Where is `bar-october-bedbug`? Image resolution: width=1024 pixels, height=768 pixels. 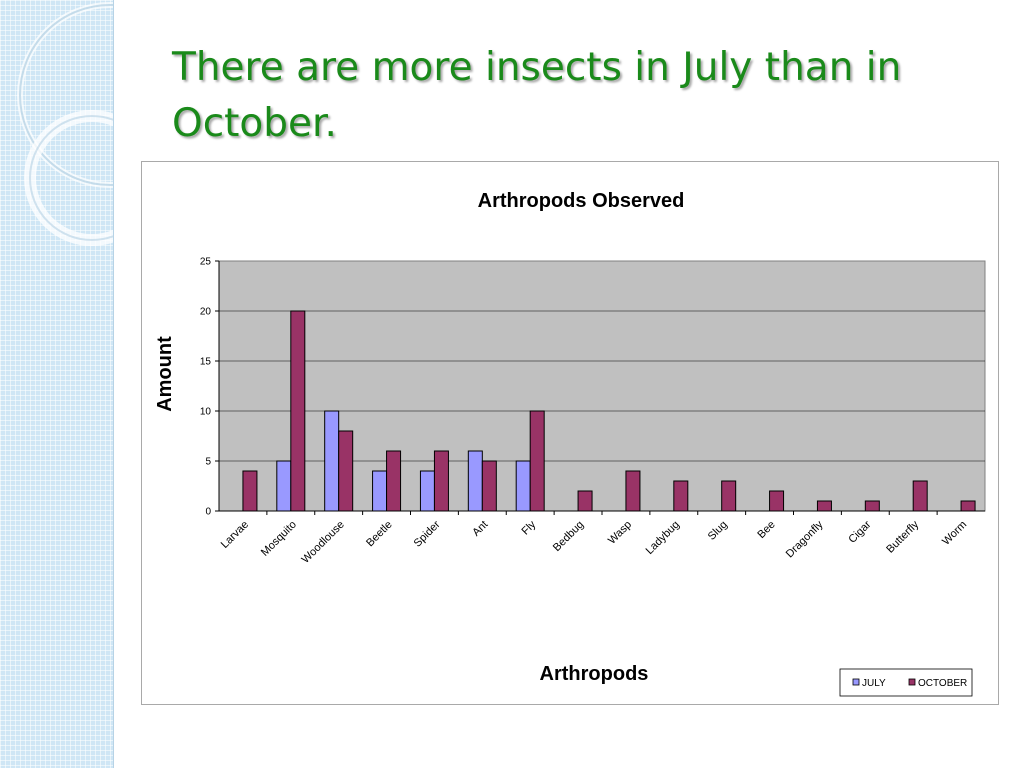 bar-october-bedbug is located at coordinates (585, 501).